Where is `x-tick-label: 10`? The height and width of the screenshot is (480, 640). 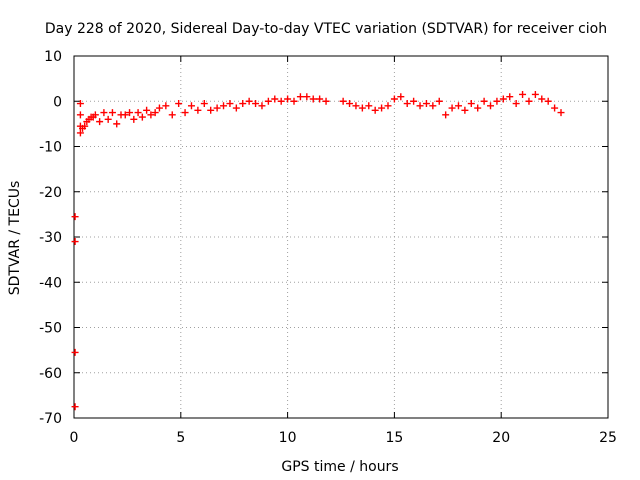
x-tick-label: 10 is located at coordinates (288, 438).